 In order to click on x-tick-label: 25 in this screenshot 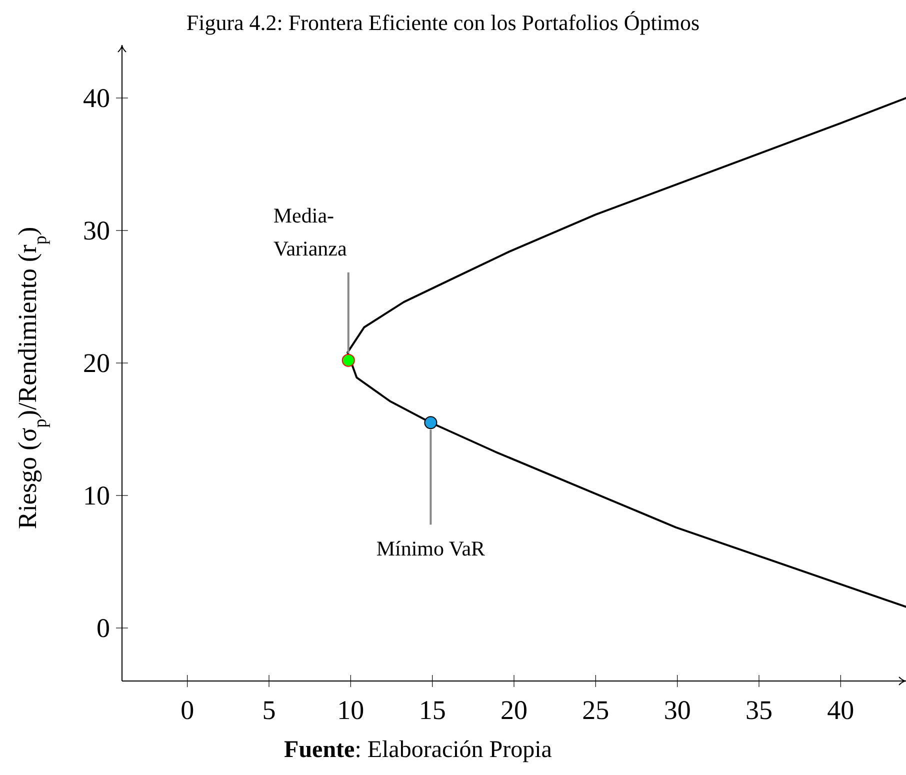, I will do `click(596, 710)`.